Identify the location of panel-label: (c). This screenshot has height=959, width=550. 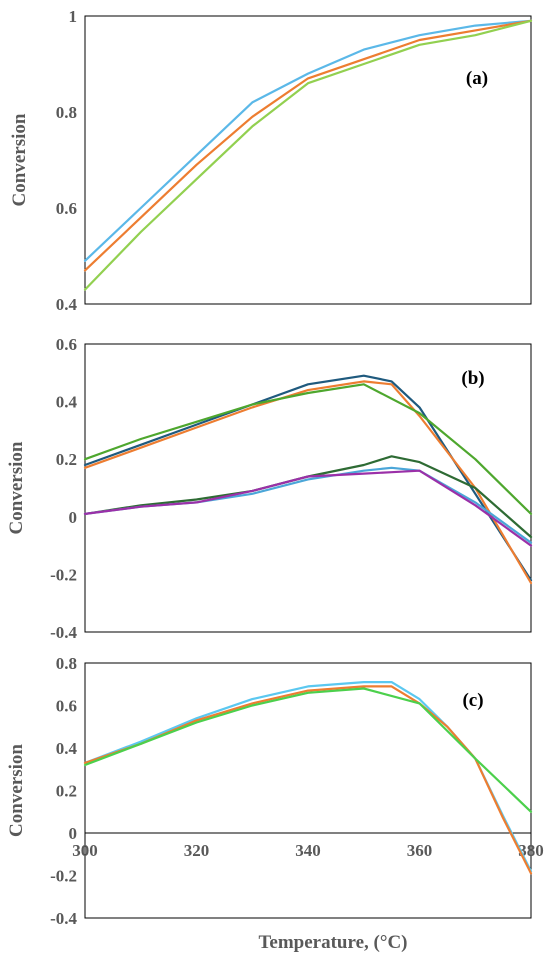
(472, 700).